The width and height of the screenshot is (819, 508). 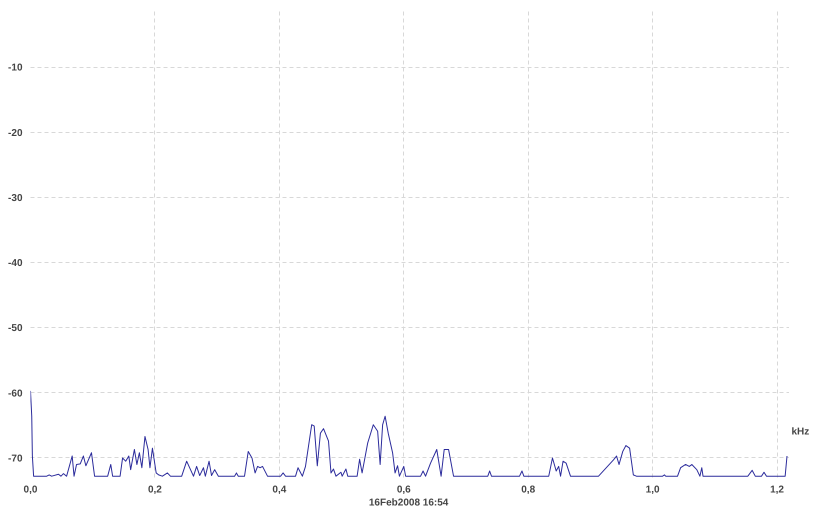 I want to click on x-tick-label: 0,8, so click(x=528, y=490).